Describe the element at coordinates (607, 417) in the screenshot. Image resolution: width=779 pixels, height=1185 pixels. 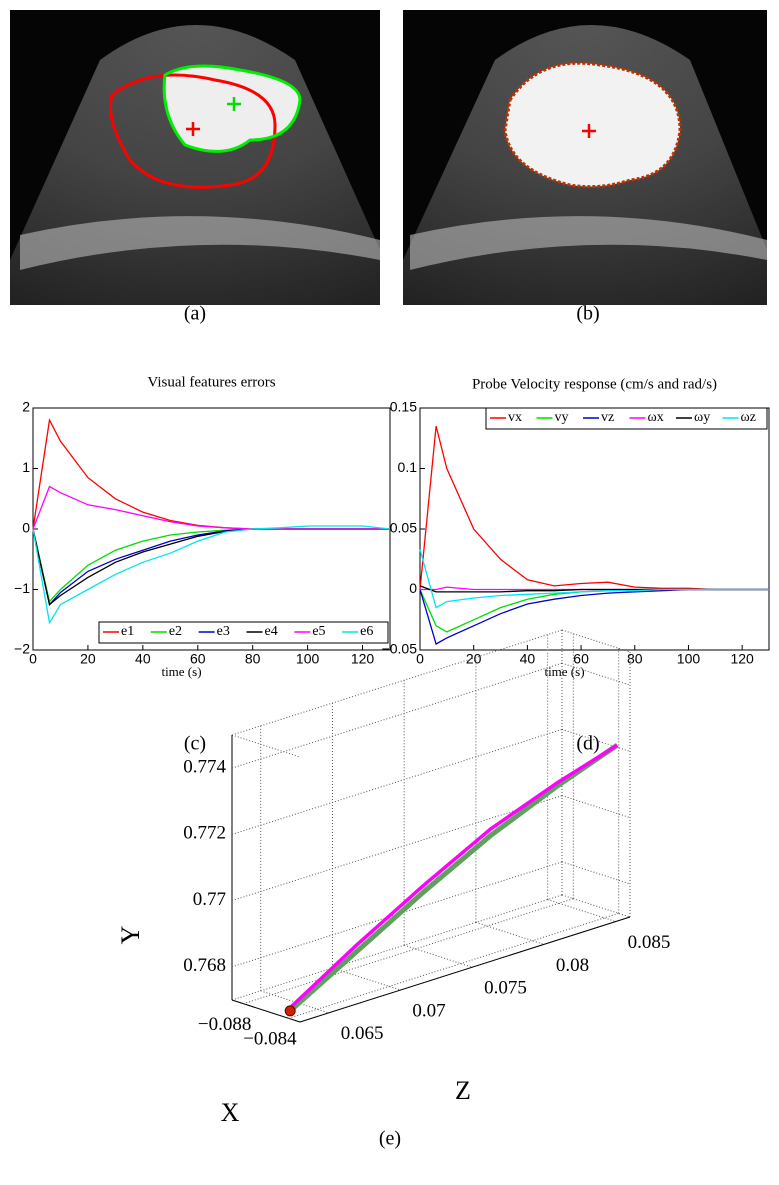
I see `legend-label: vz` at that location.